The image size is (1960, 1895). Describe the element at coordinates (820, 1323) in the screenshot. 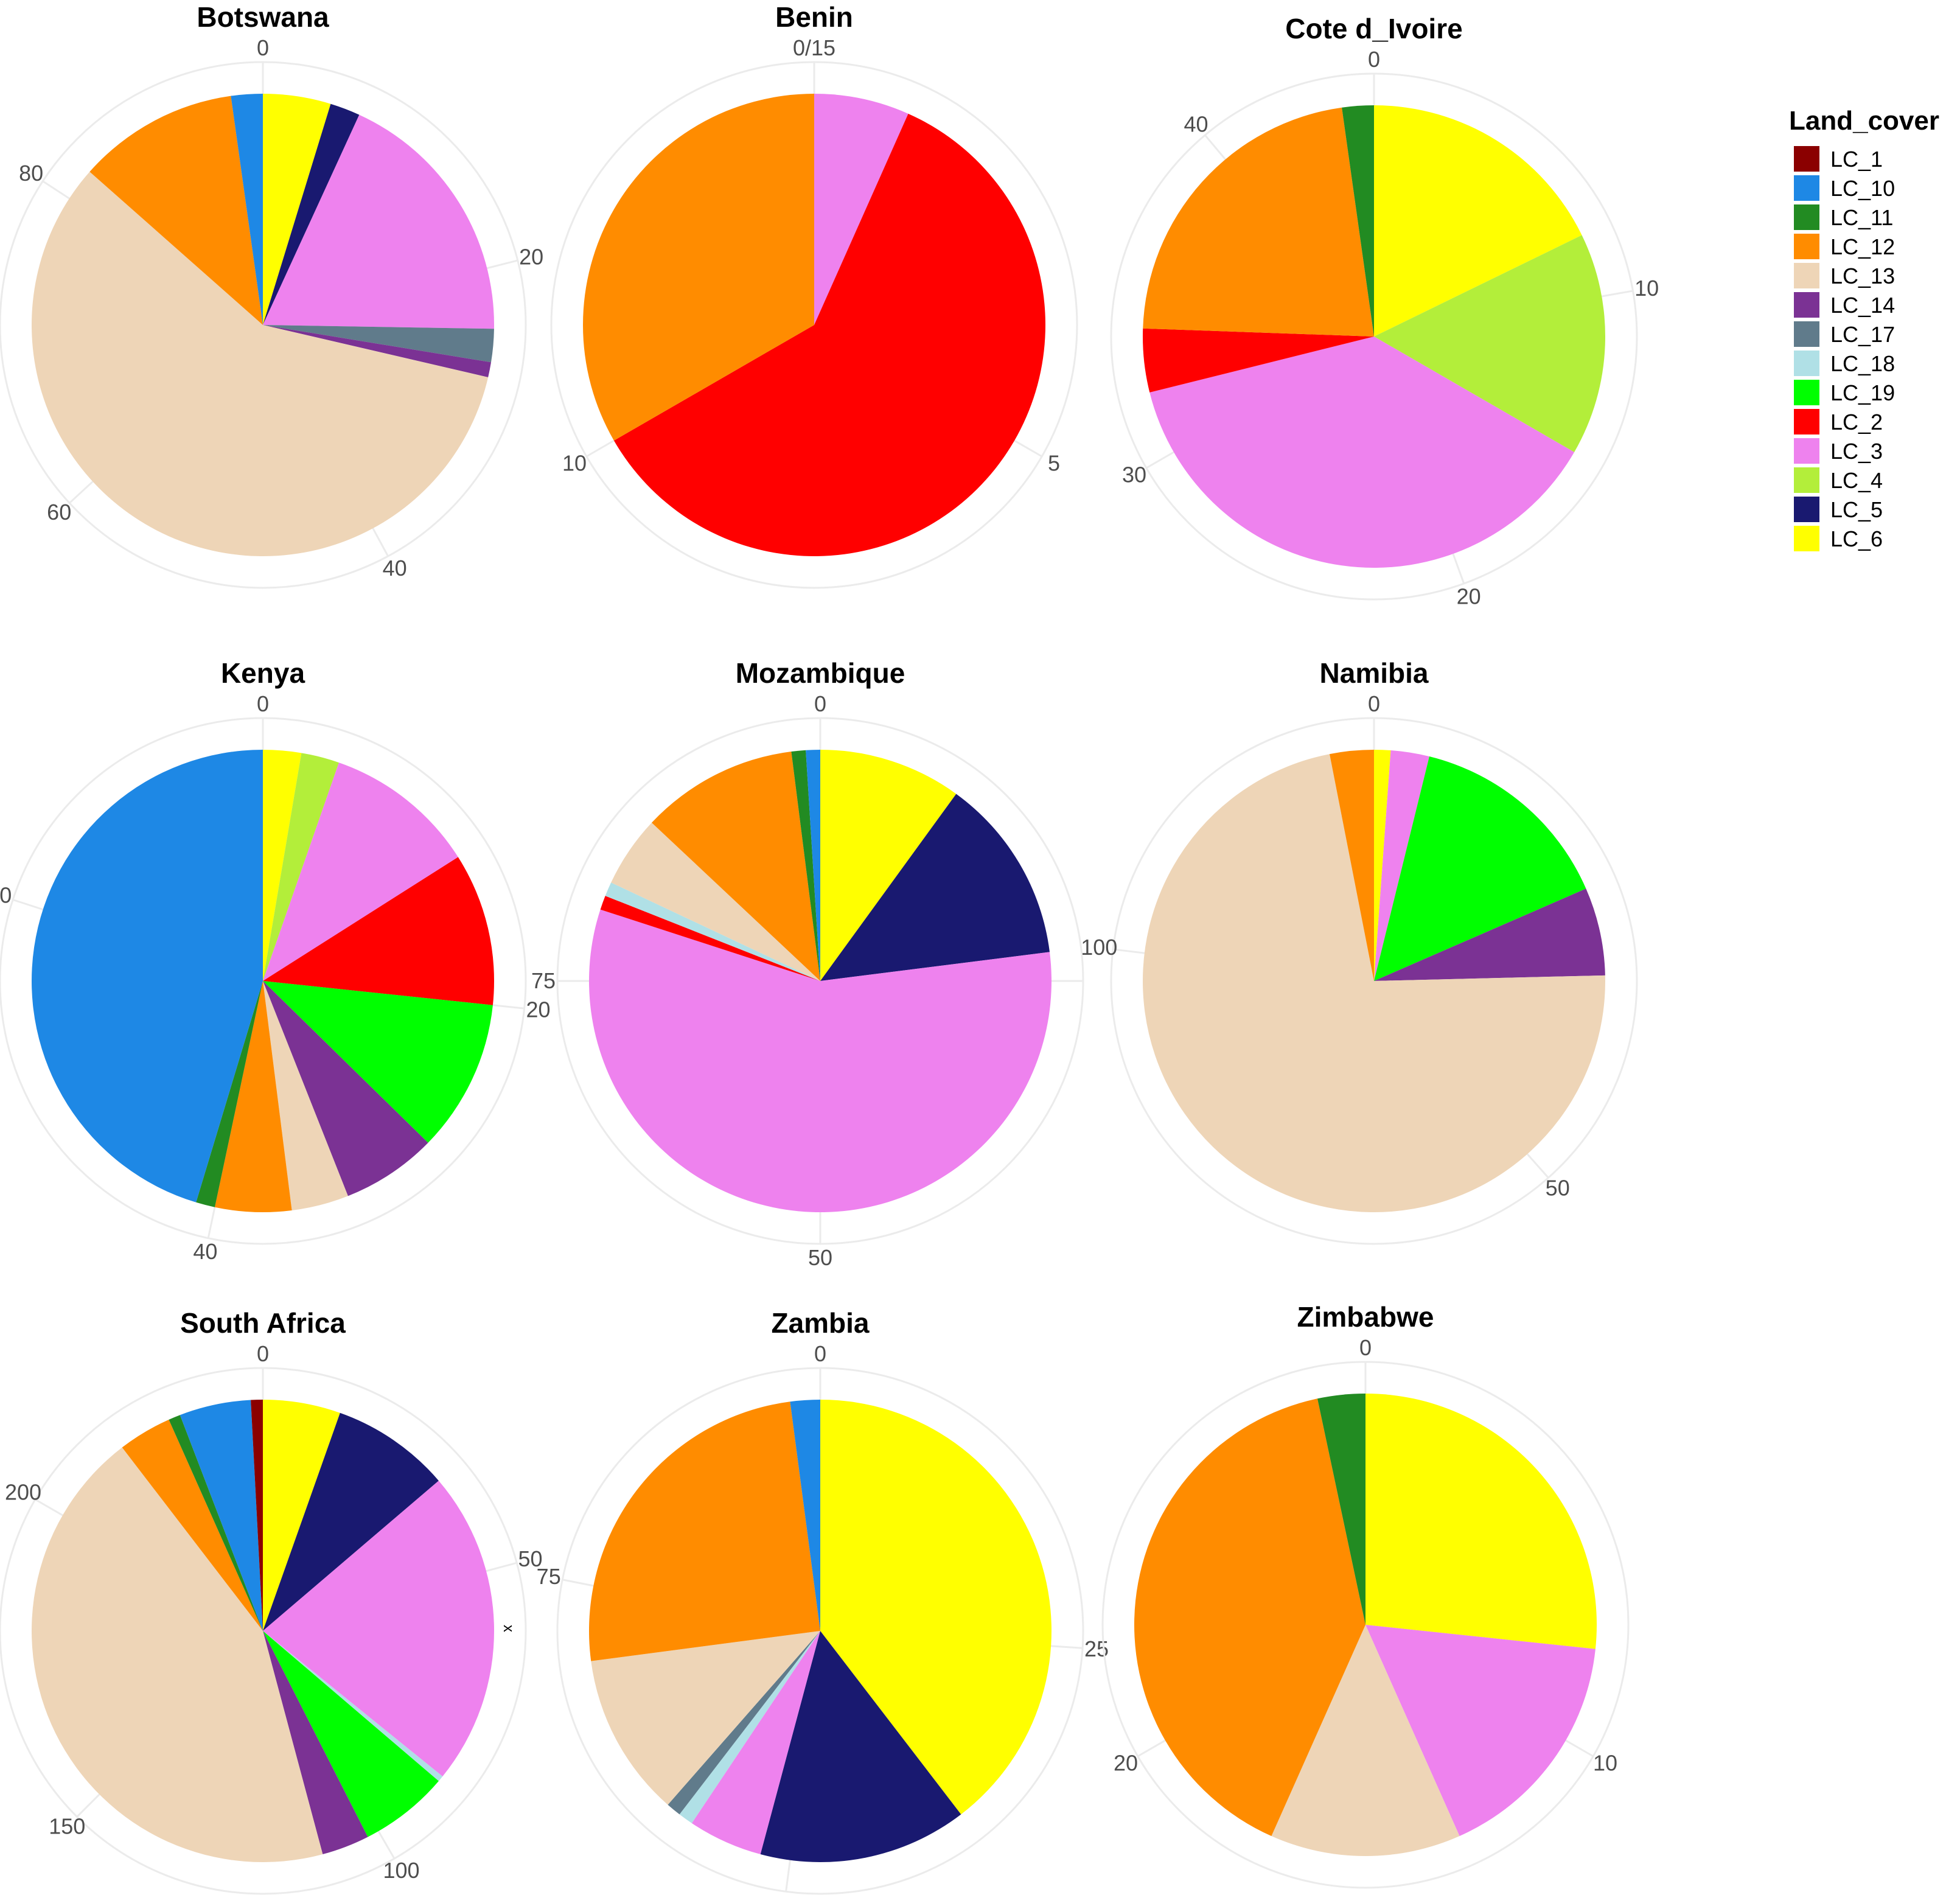

I see `pie-title-zambia: Zambia` at that location.